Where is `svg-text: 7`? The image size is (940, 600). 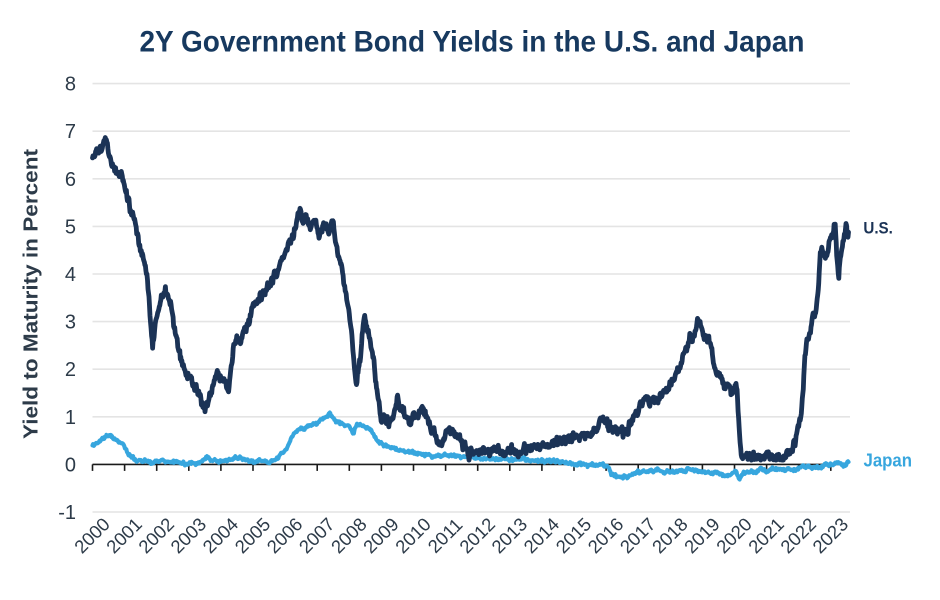
svg-text: 7 is located at coordinates (70, 132).